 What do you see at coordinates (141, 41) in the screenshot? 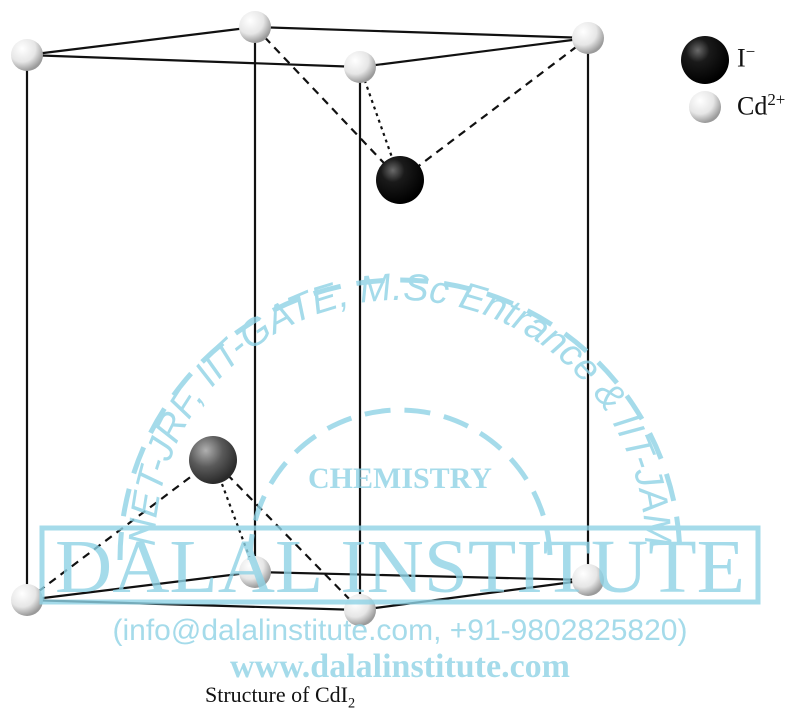
I see `edge-top-back-left` at bounding box center [141, 41].